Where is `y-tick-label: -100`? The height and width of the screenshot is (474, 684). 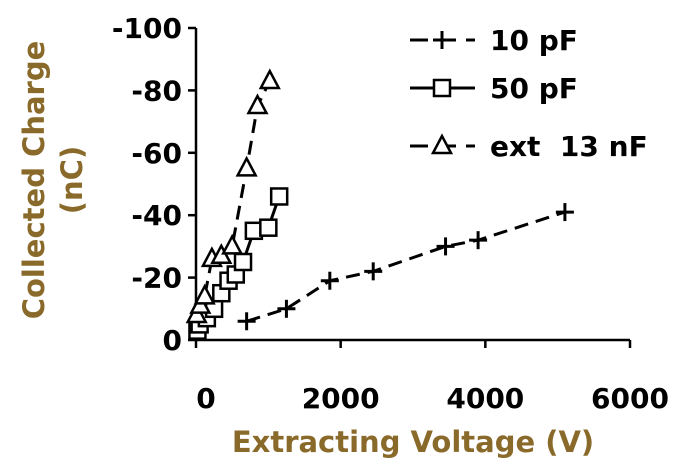
y-tick-label: -100 is located at coordinates (147, 28).